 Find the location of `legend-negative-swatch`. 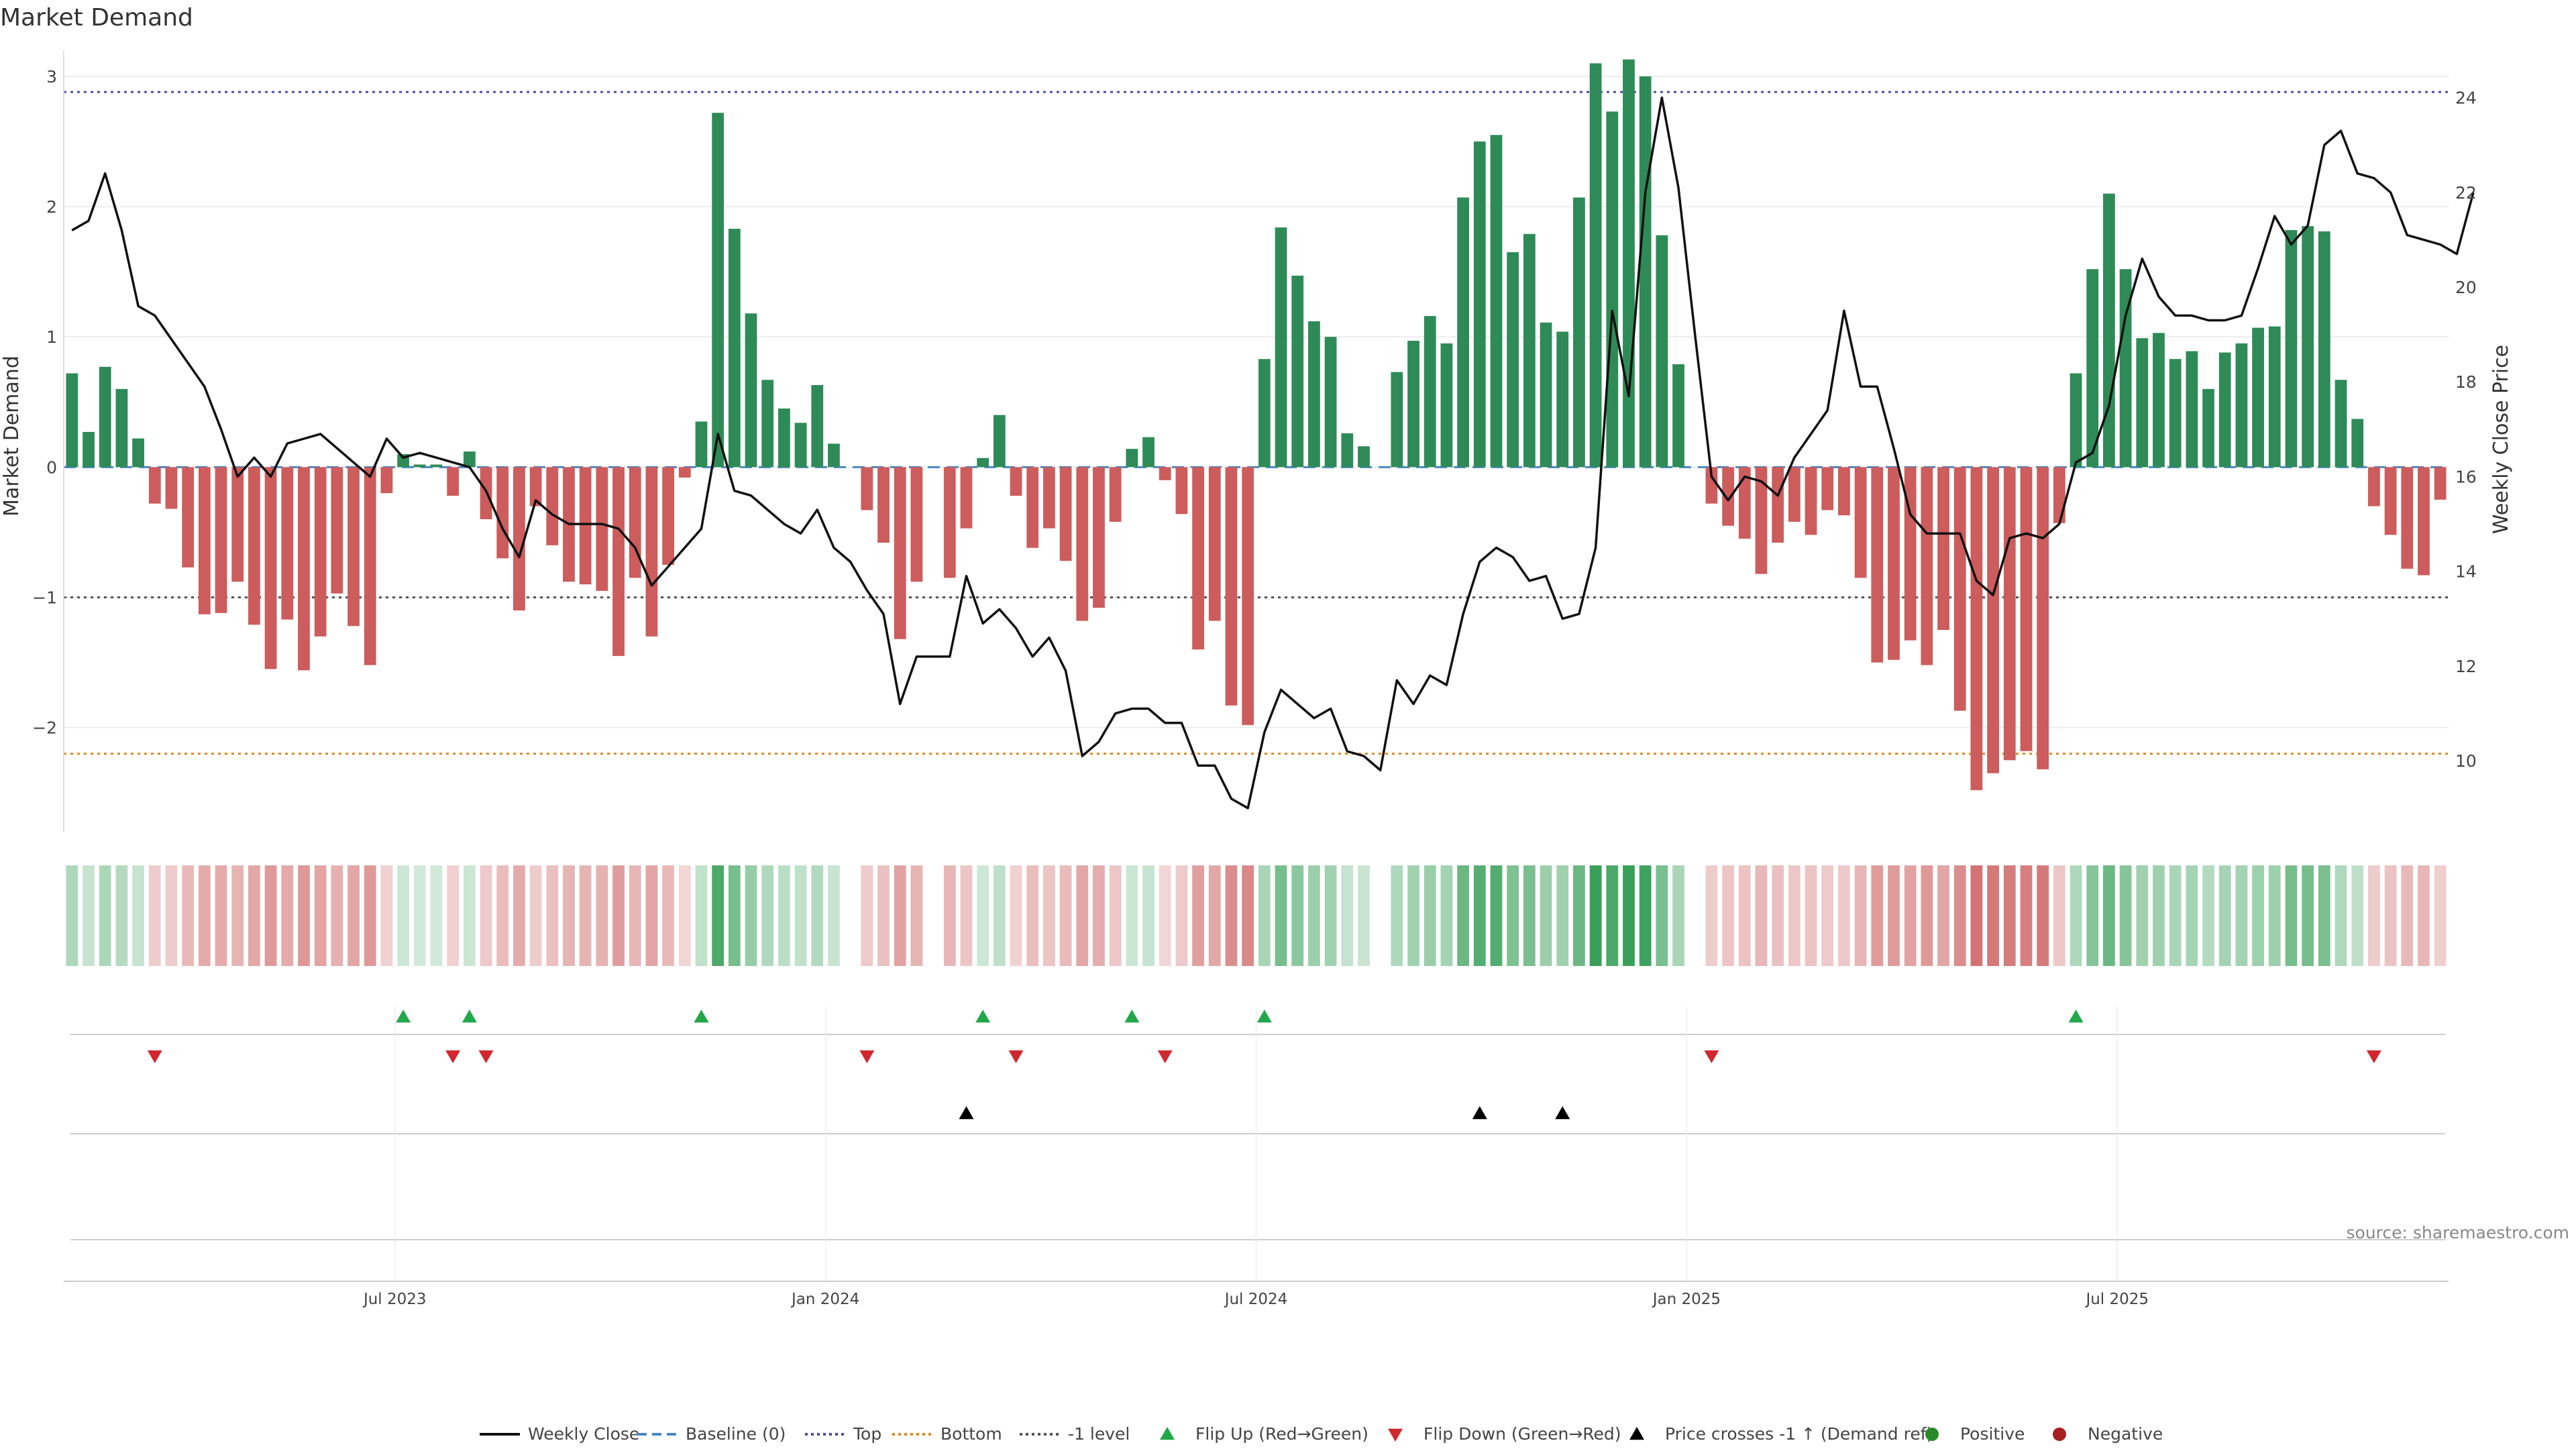

legend-negative-swatch is located at coordinates (2059, 1434).